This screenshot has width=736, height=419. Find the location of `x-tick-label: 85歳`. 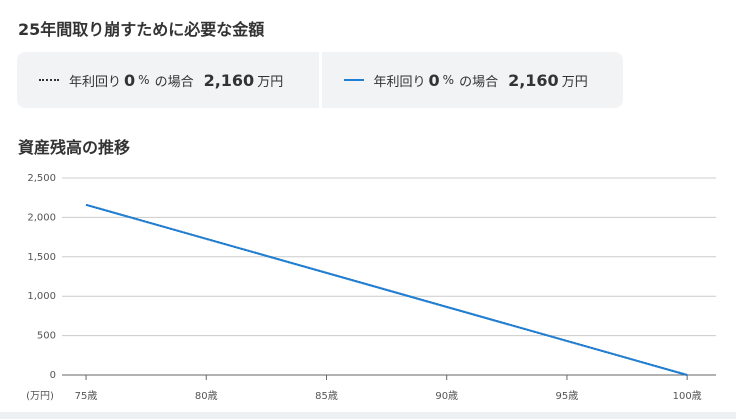

x-tick-label: 85歳 is located at coordinates (326, 396).